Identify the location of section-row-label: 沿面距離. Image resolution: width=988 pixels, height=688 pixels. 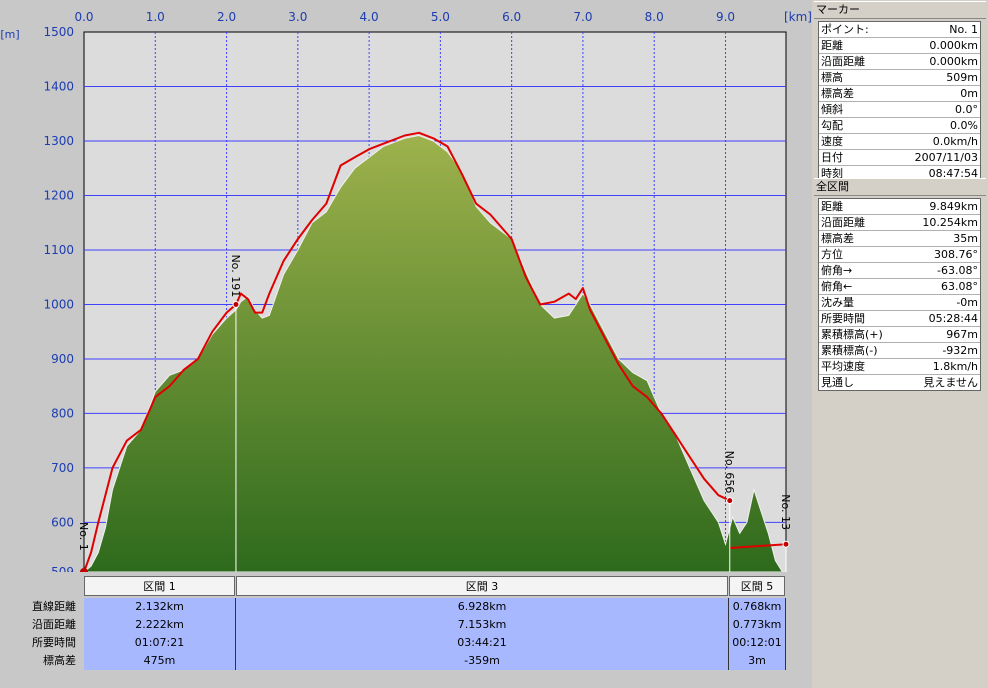
(54, 624).